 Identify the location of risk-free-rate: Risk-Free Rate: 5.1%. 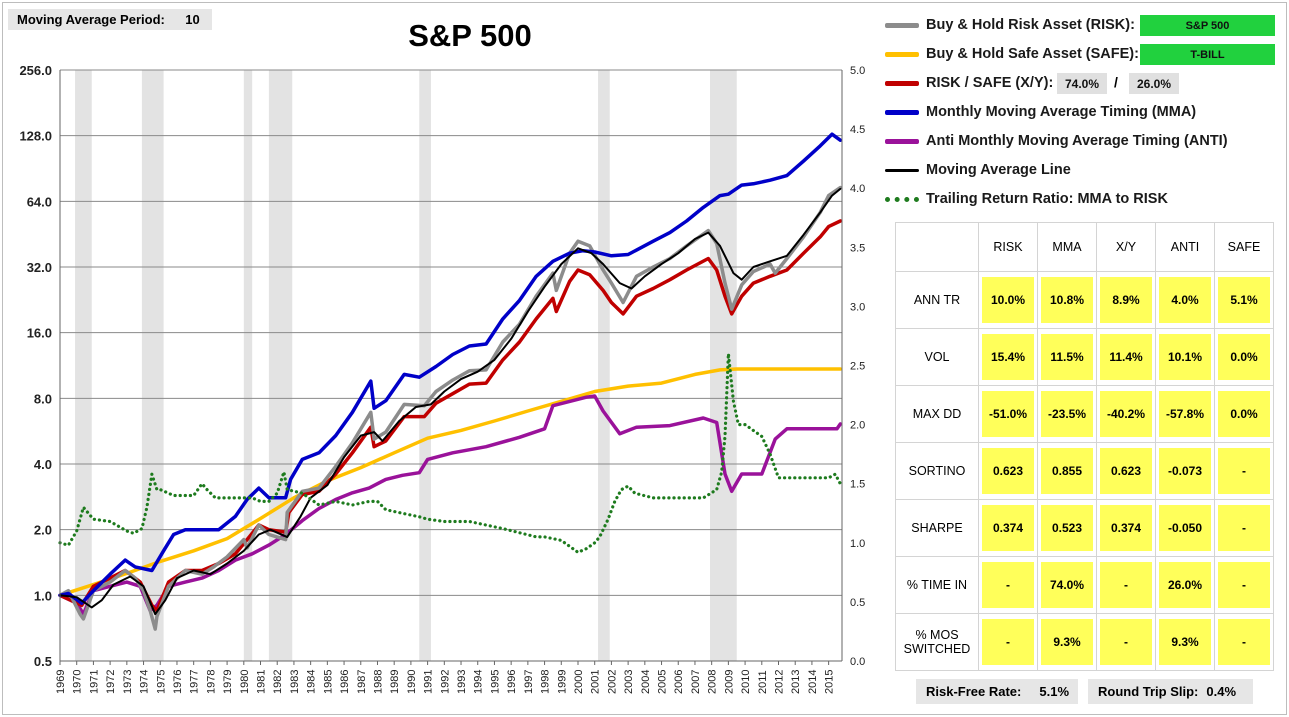
(997, 691).